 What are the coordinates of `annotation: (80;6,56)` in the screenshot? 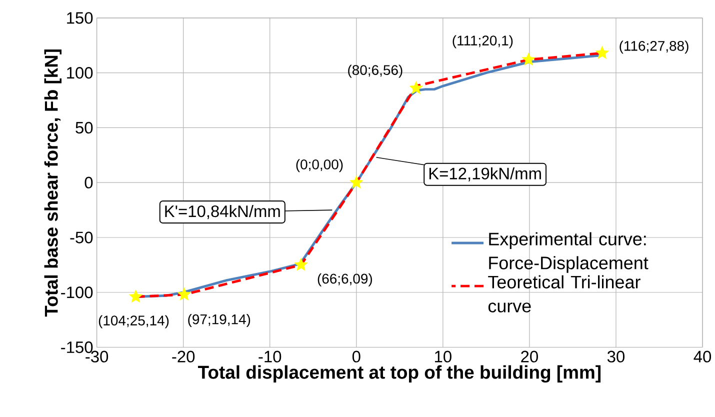 It's located at (375, 71).